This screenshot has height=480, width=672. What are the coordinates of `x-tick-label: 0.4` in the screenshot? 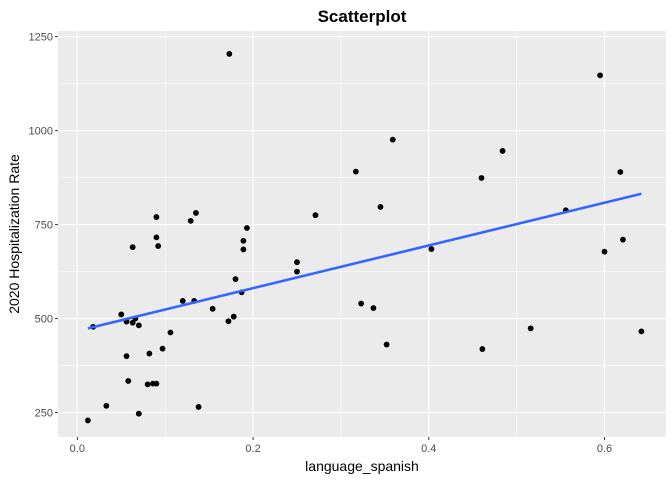 It's located at (428, 449).